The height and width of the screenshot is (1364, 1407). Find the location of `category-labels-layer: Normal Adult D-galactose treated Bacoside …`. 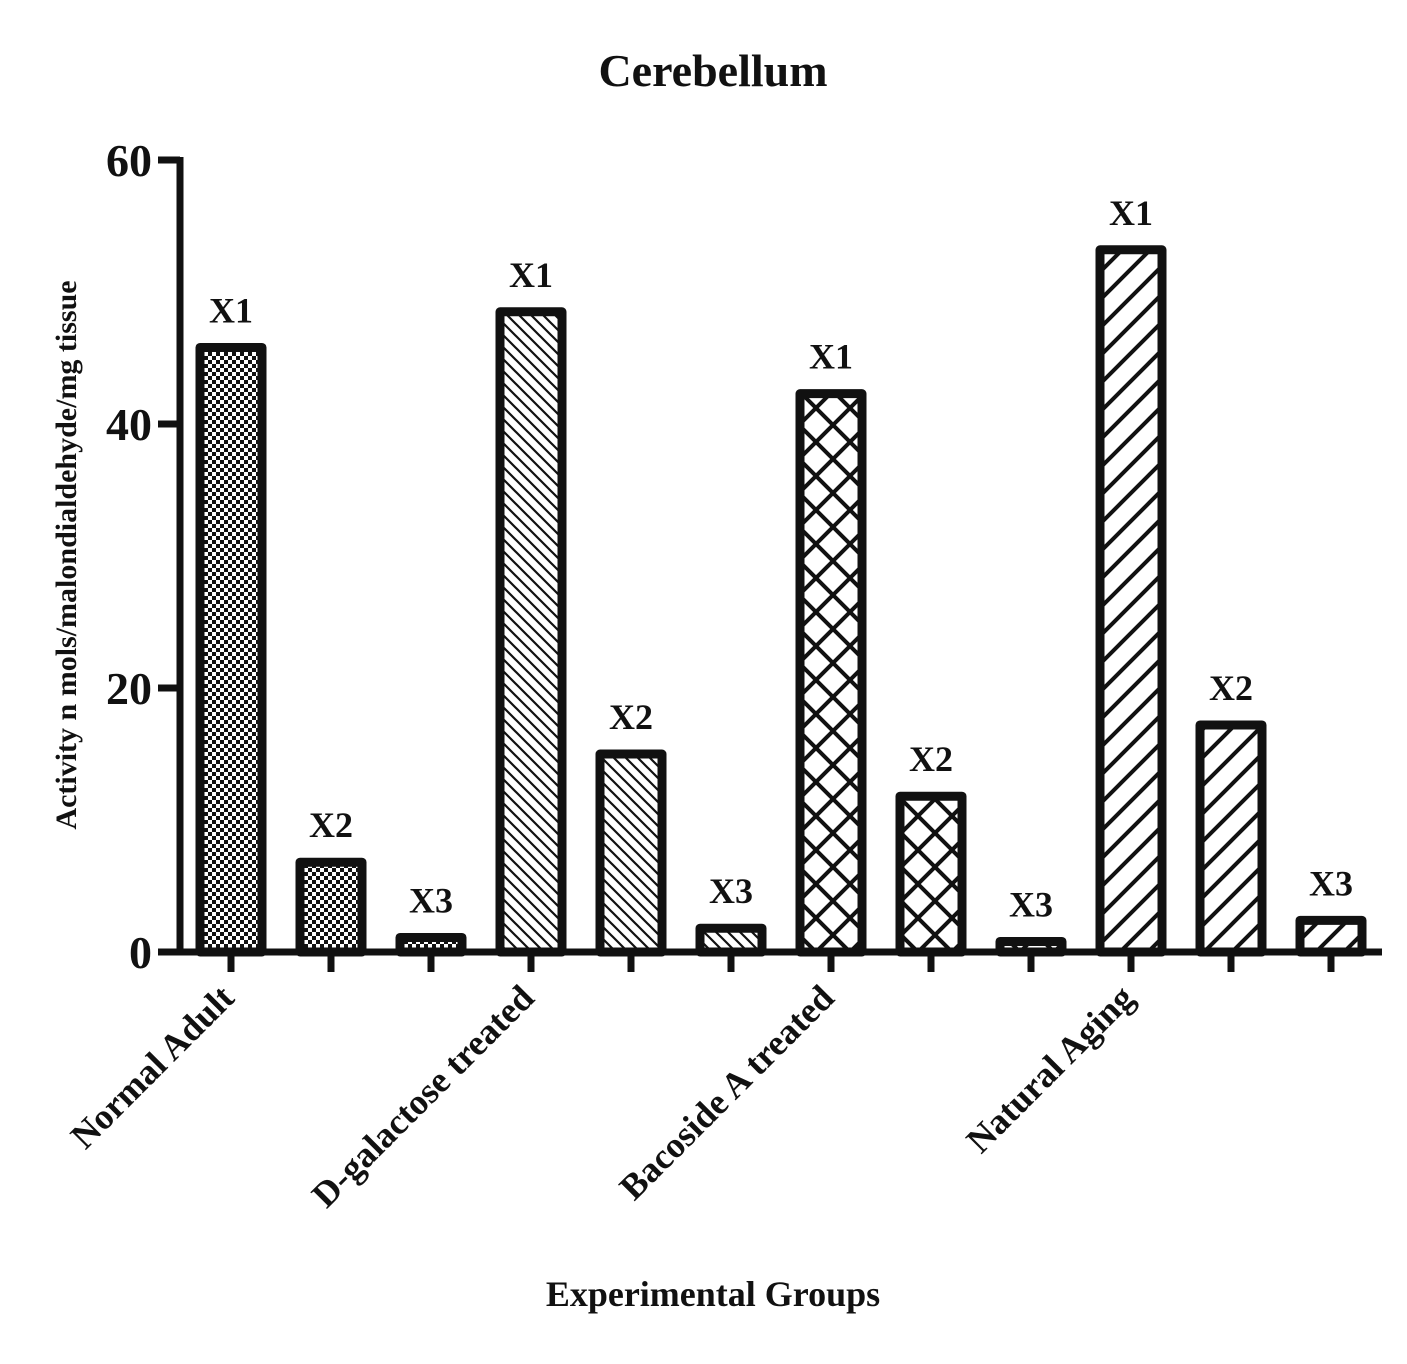

category-labels-layer: Normal Adult D-galactose treated Bacoside … is located at coordinates (602, 1096).